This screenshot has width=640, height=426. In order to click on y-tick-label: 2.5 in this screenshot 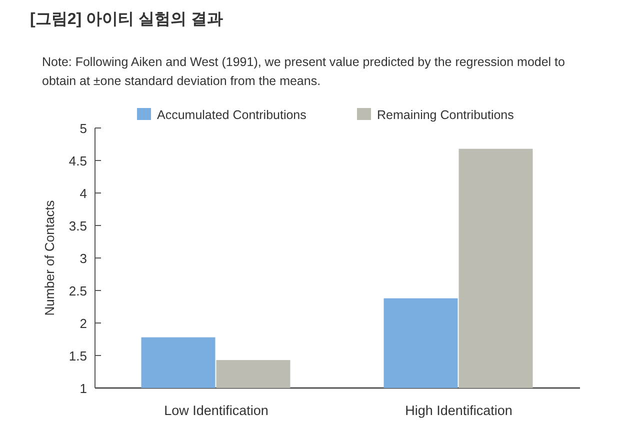, I will do `click(77, 291)`.